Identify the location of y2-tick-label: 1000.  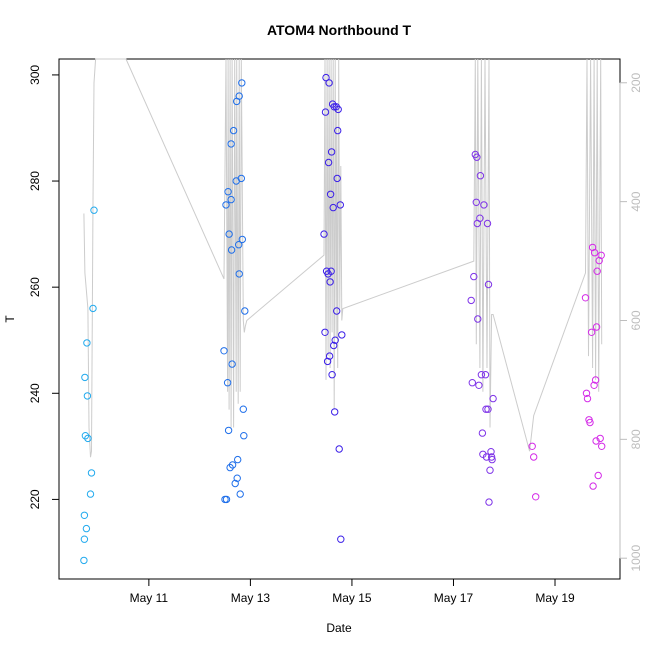
(636, 558).